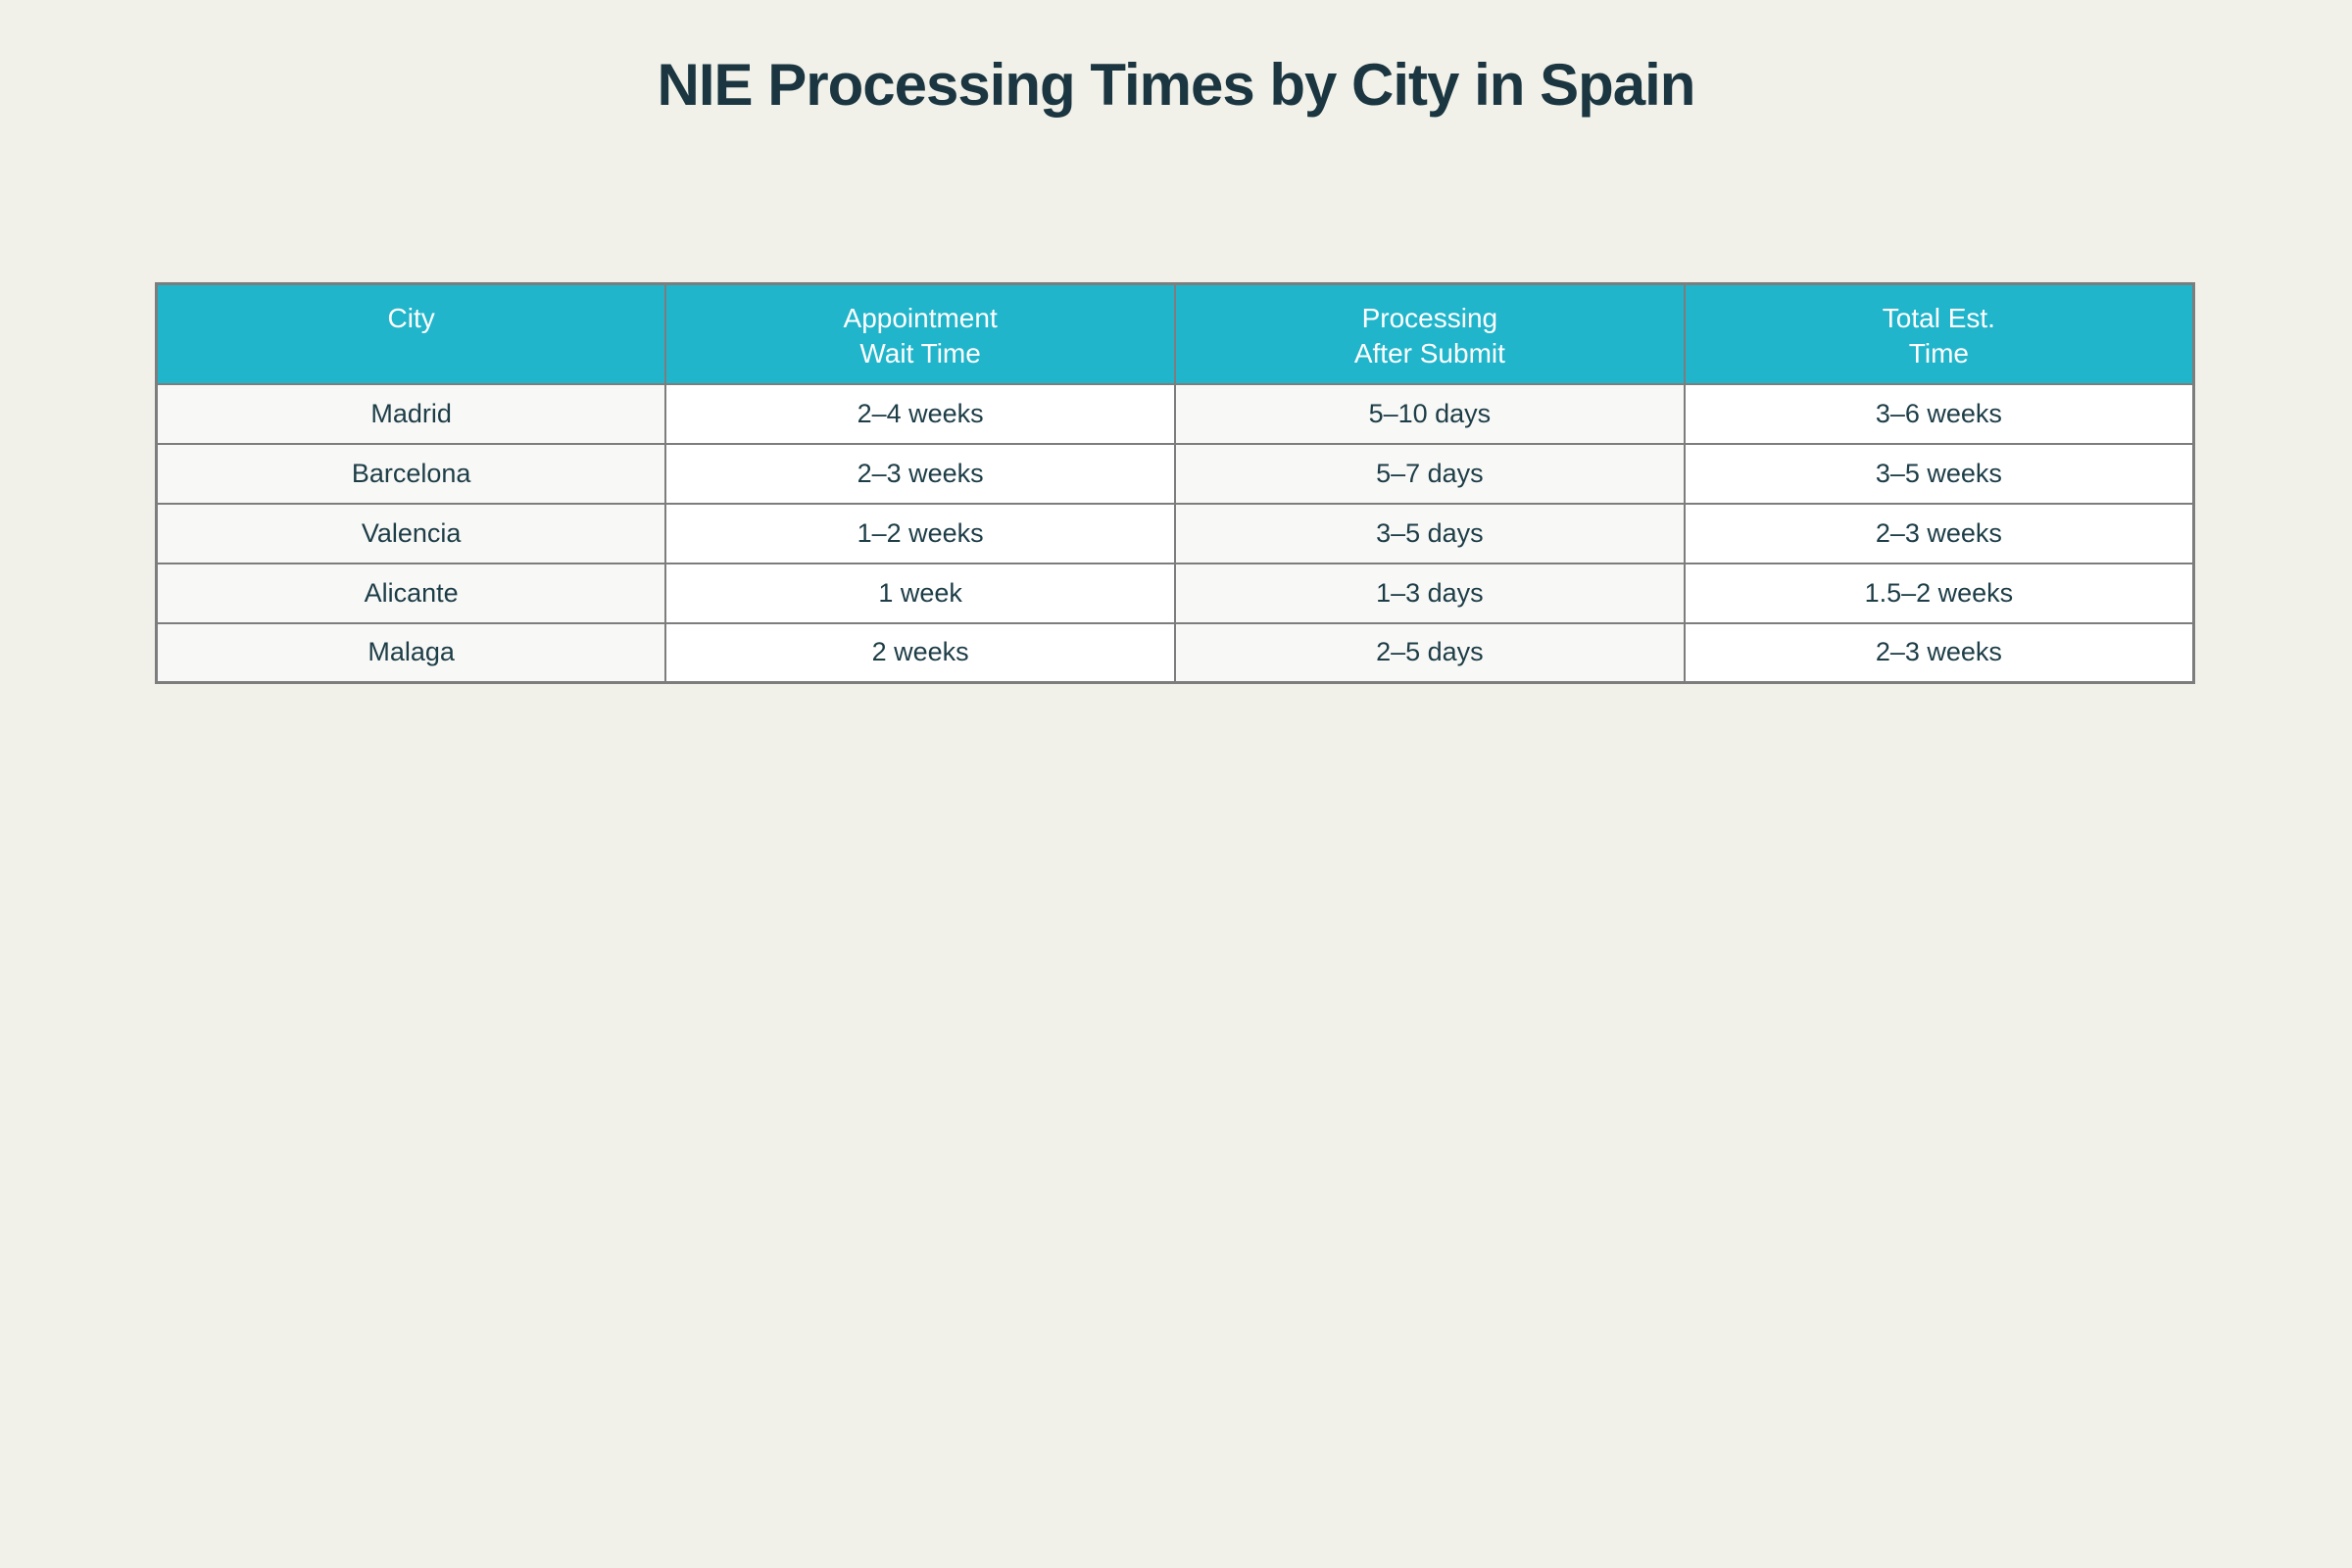 This screenshot has height=1568, width=2352. What do you see at coordinates (411, 652) in the screenshot?
I see `cell-city: Malaga` at bounding box center [411, 652].